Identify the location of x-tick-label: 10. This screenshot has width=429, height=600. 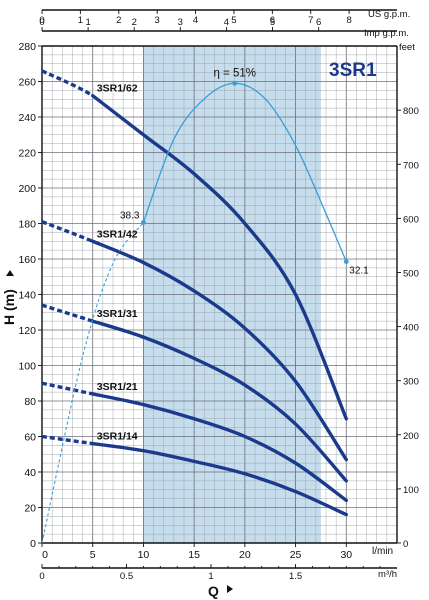
(144, 555).